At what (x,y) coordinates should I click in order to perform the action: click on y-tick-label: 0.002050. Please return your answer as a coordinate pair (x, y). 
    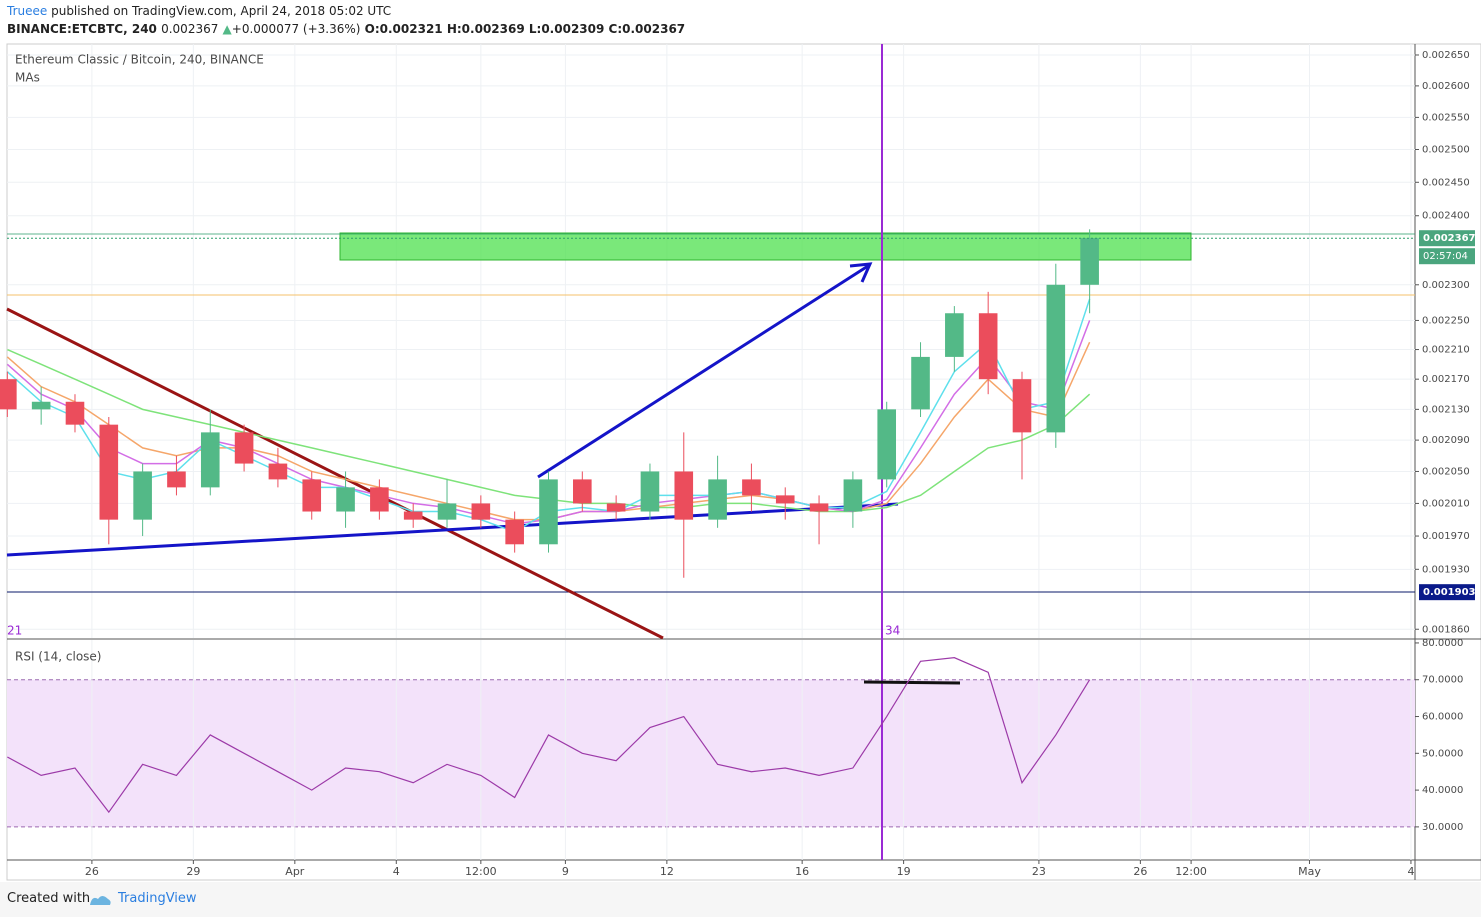
    Looking at the image, I should click on (1446, 471).